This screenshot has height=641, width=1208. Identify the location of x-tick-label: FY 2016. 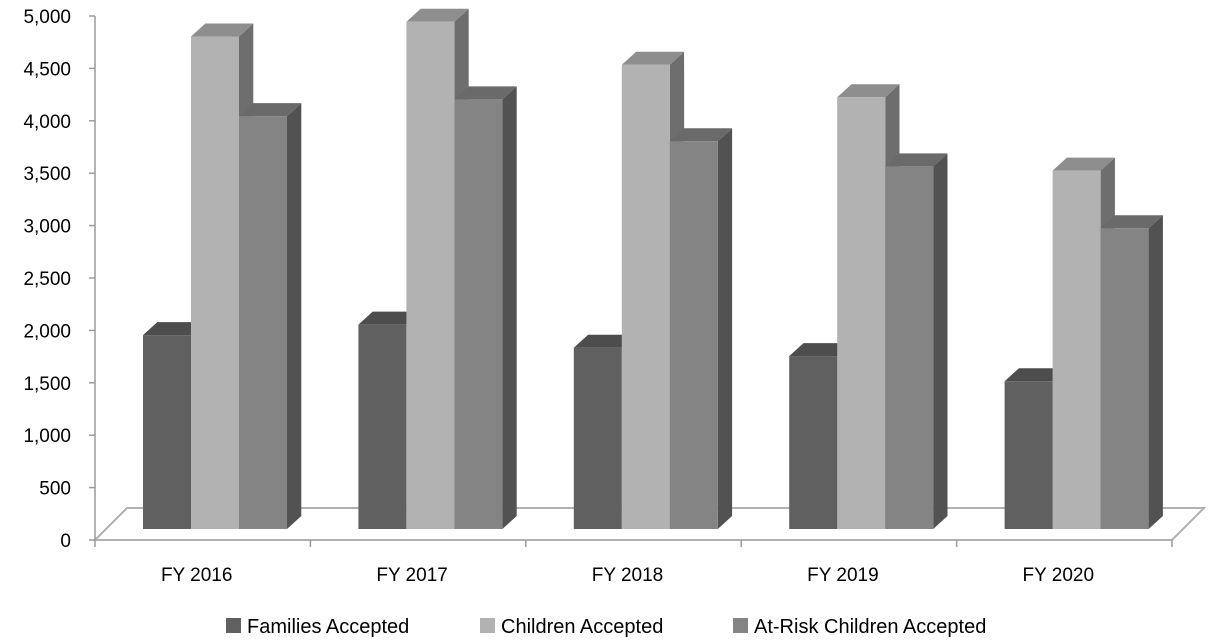
(196, 575).